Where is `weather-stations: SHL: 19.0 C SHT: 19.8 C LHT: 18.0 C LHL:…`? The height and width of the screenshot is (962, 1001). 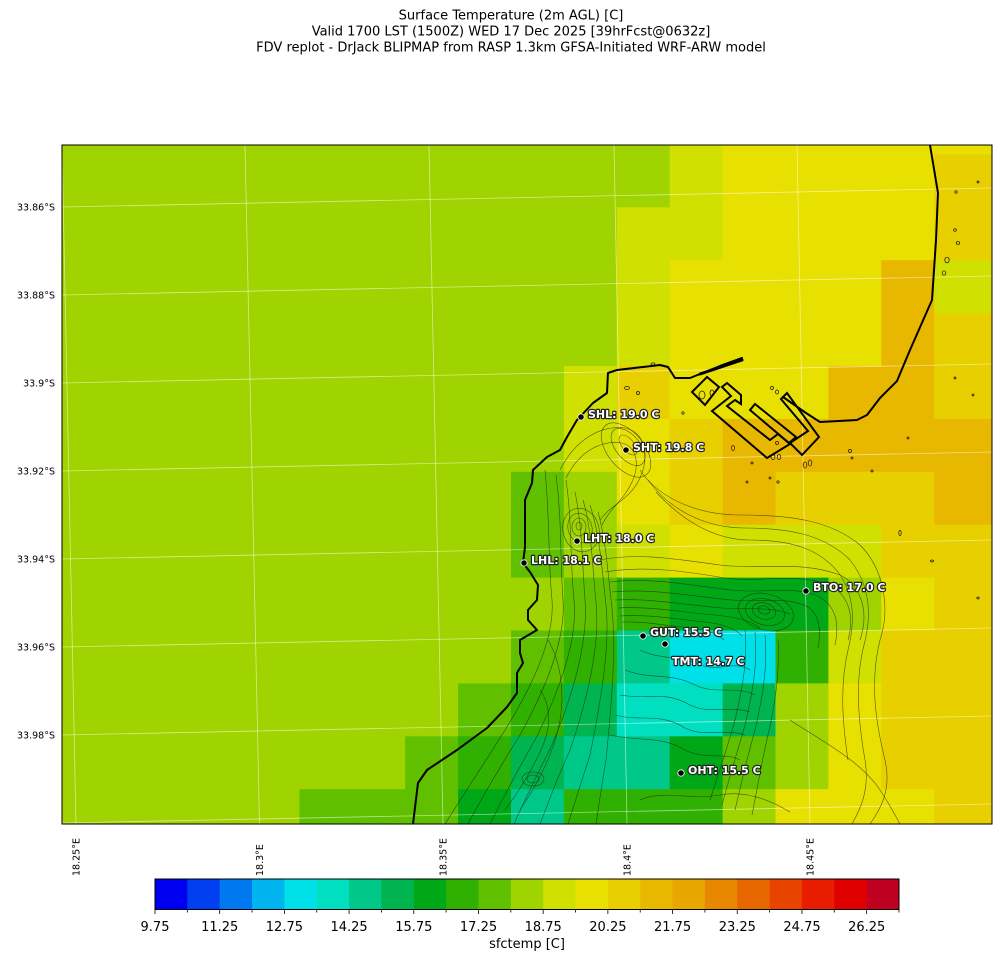 weather-stations: SHL: 19.0 C SHT: 19.8 C LHT: 18.0 C LHL:… is located at coordinates (703, 592).